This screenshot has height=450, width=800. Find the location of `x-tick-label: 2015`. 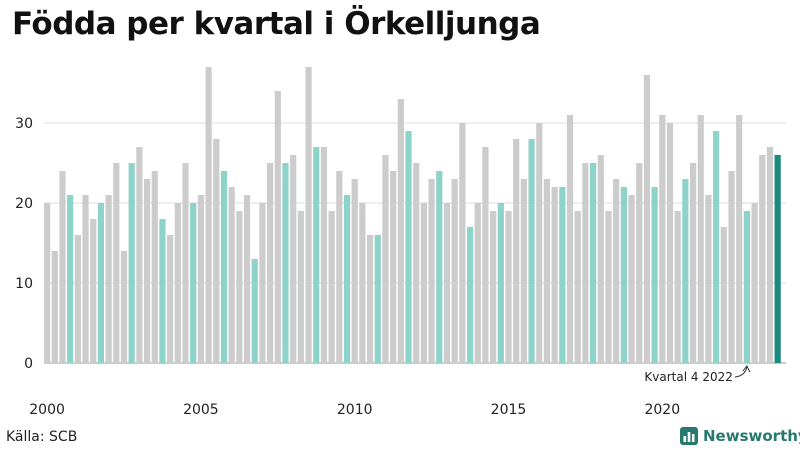

x-tick-label: 2015 is located at coordinates (509, 410).